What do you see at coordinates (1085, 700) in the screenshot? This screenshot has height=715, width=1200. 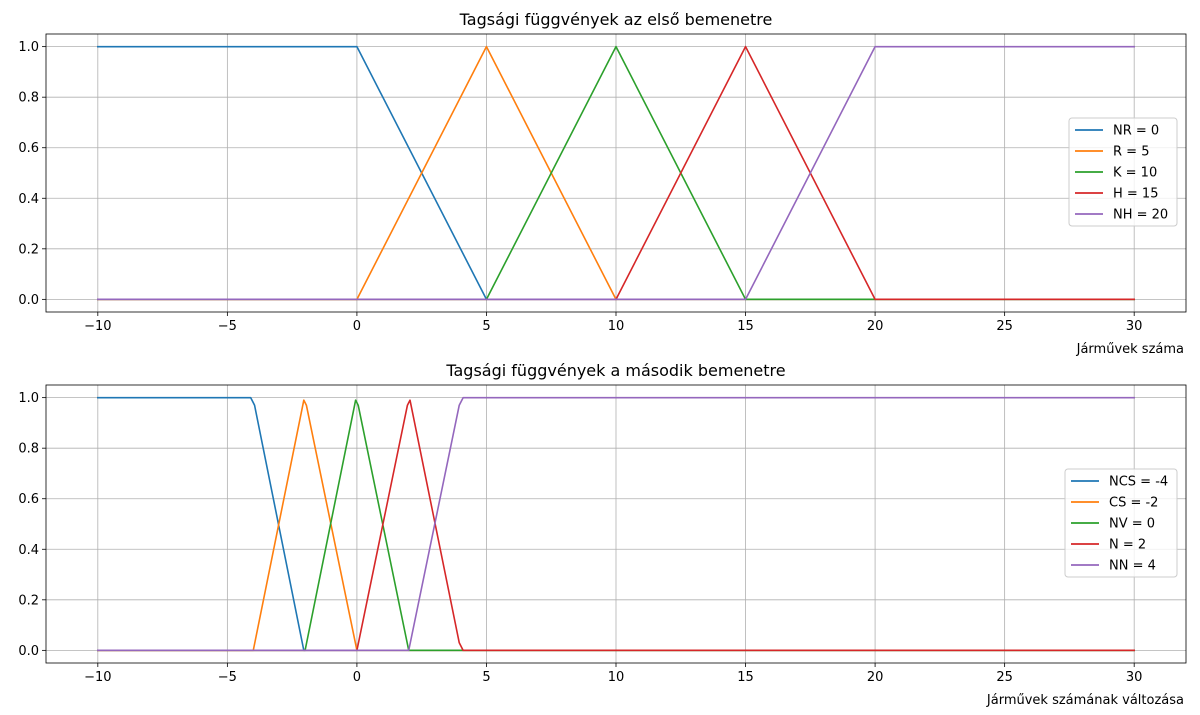 I see `x-axis-label: Járművek számának változása` at bounding box center [1085, 700].